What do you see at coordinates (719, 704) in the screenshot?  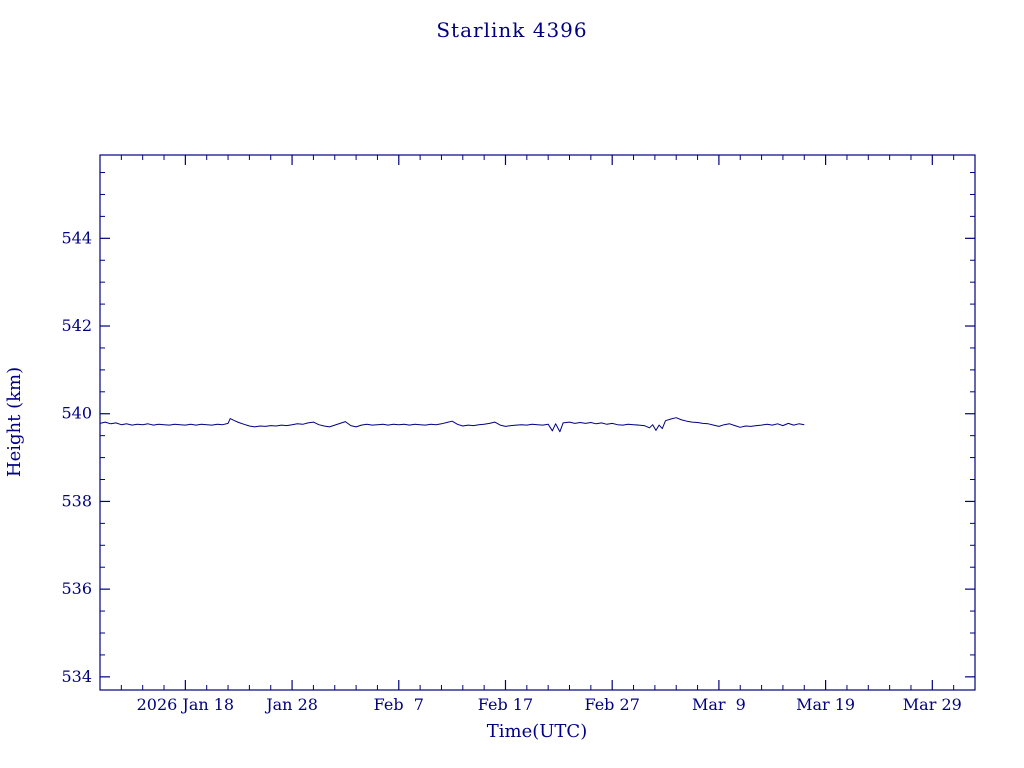 I see `x-tick-label: Mar 9` at bounding box center [719, 704].